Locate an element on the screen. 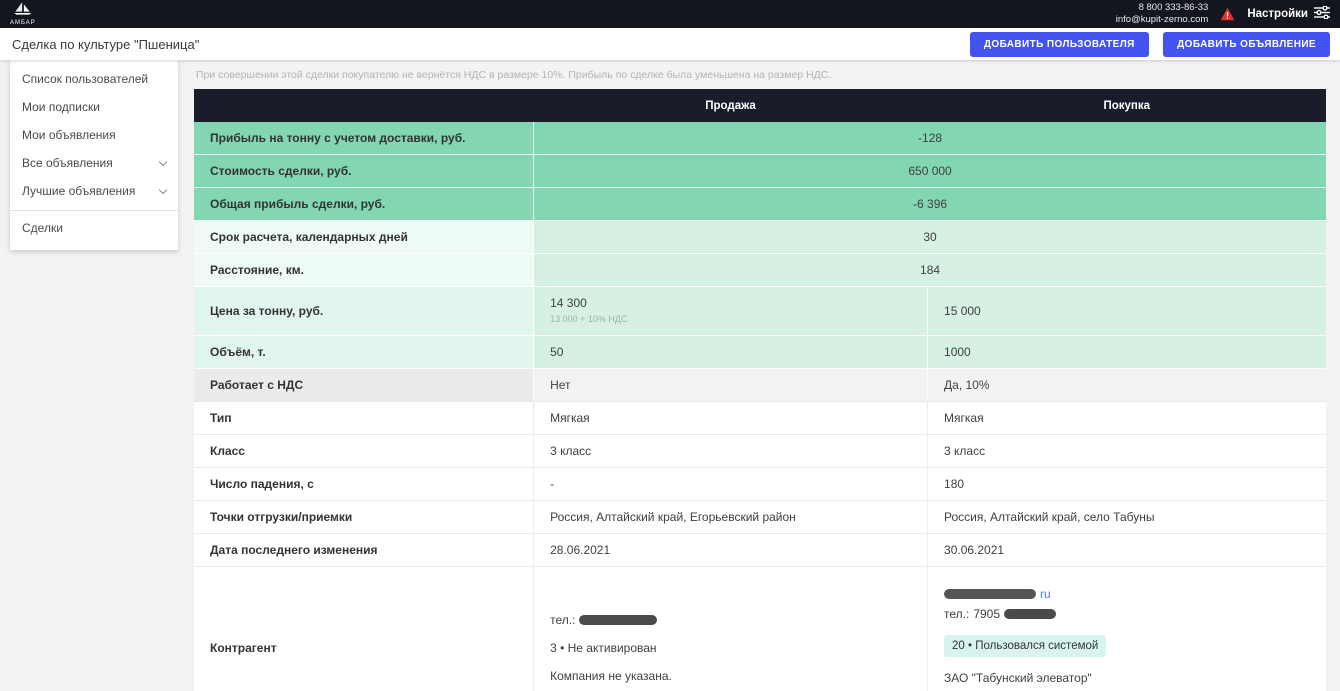 Image resolution: width=1340 pixels, height=691 pixels. row-label: Цена за тонну, руб. is located at coordinates (364, 311).